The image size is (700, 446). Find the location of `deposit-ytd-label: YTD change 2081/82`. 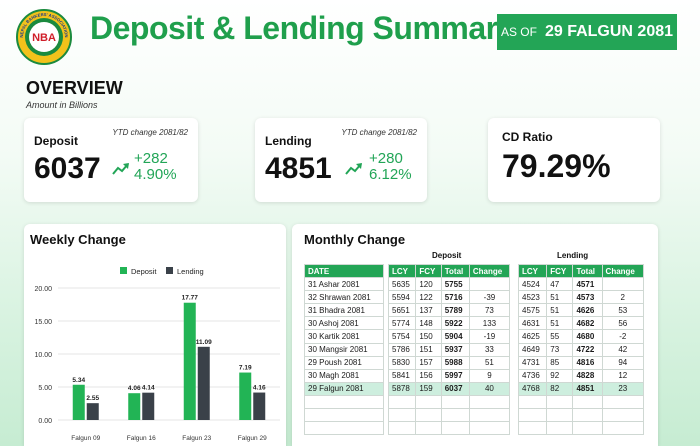

deposit-ytd-label: YTD change 2081/82 is located at coordinates (150, 132).